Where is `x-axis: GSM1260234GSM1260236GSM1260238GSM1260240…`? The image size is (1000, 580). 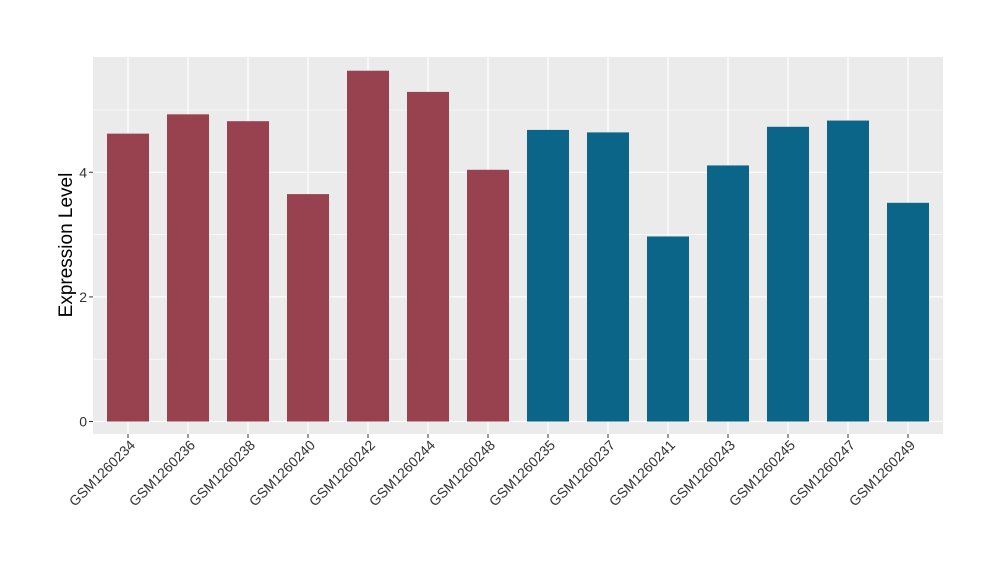
x-axis: GSM1260234GSM1260236GSM1260238GSM1260240… is located at coordinates (492, 471).